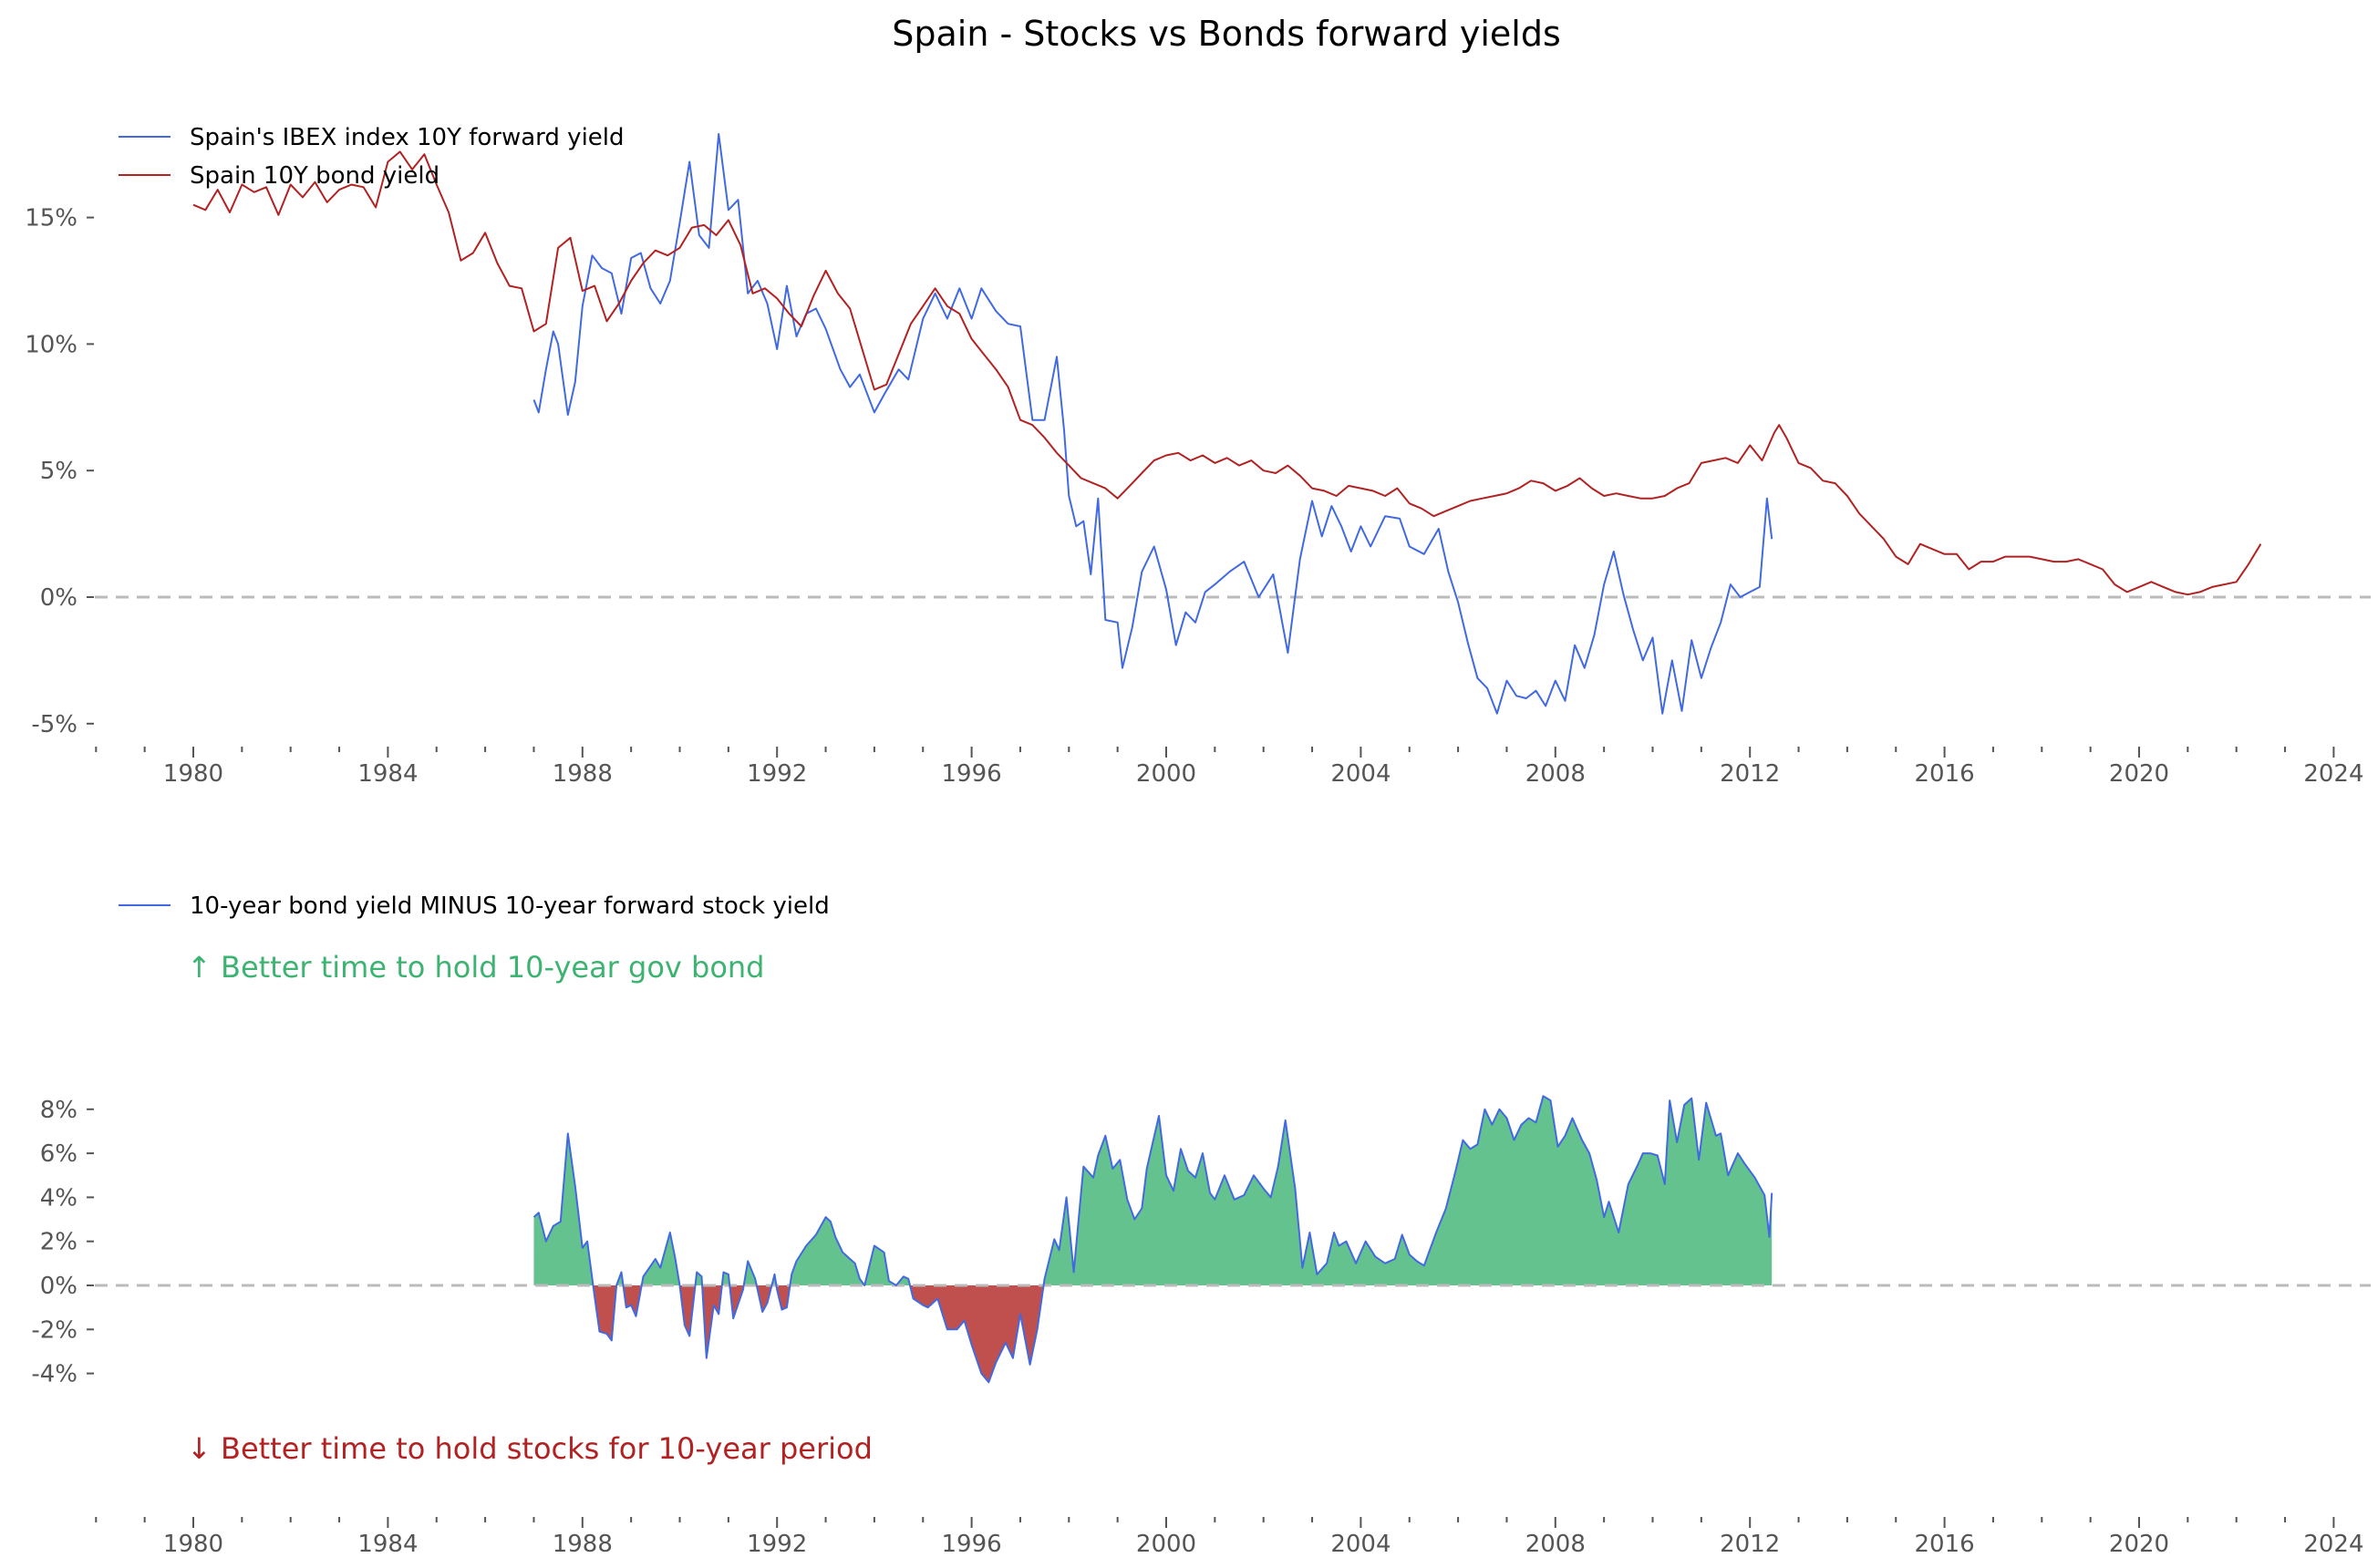 This screenshot has width=2378, height=1568. Describe the element at coordinates (59, 1110) in the screenshot. I see `y-tick-label: 8%` at that location.